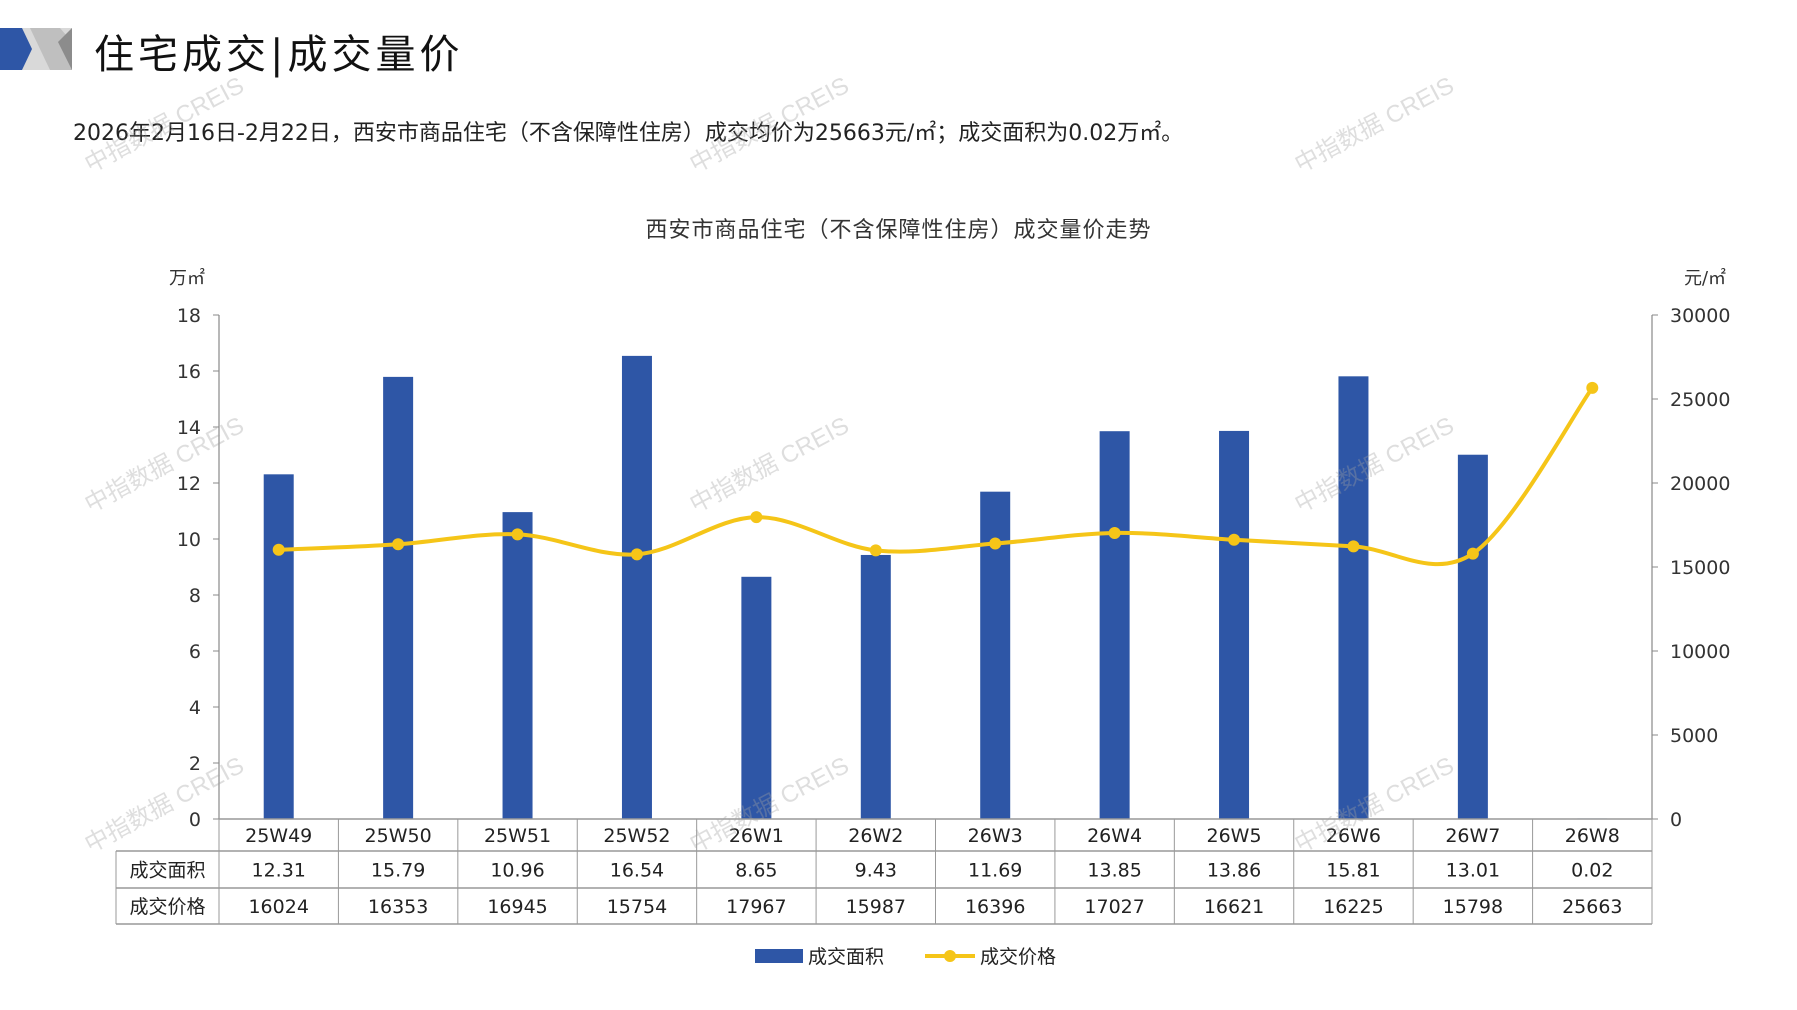 This screenshot has height=1010, width=1797. What do you see at coordinates (1472, 553) in the screenshot?
I see `price-point-26W7` at bounding box center [1472, 553].